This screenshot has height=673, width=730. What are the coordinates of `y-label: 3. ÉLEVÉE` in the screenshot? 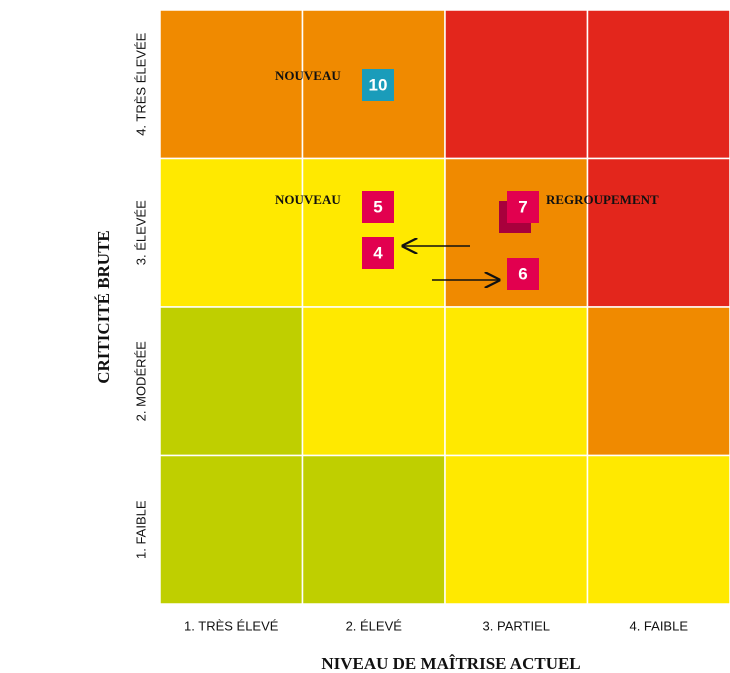 It's located at (140, 232).